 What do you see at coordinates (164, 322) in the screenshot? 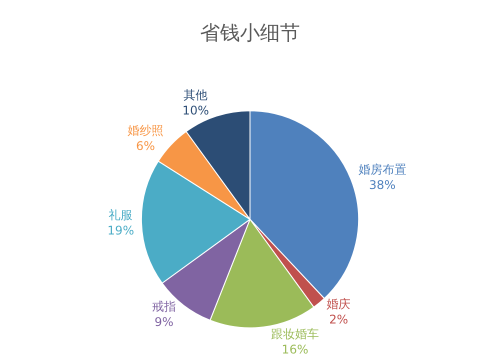
I see `data-label: 9%` at bounding box center [164, 322].